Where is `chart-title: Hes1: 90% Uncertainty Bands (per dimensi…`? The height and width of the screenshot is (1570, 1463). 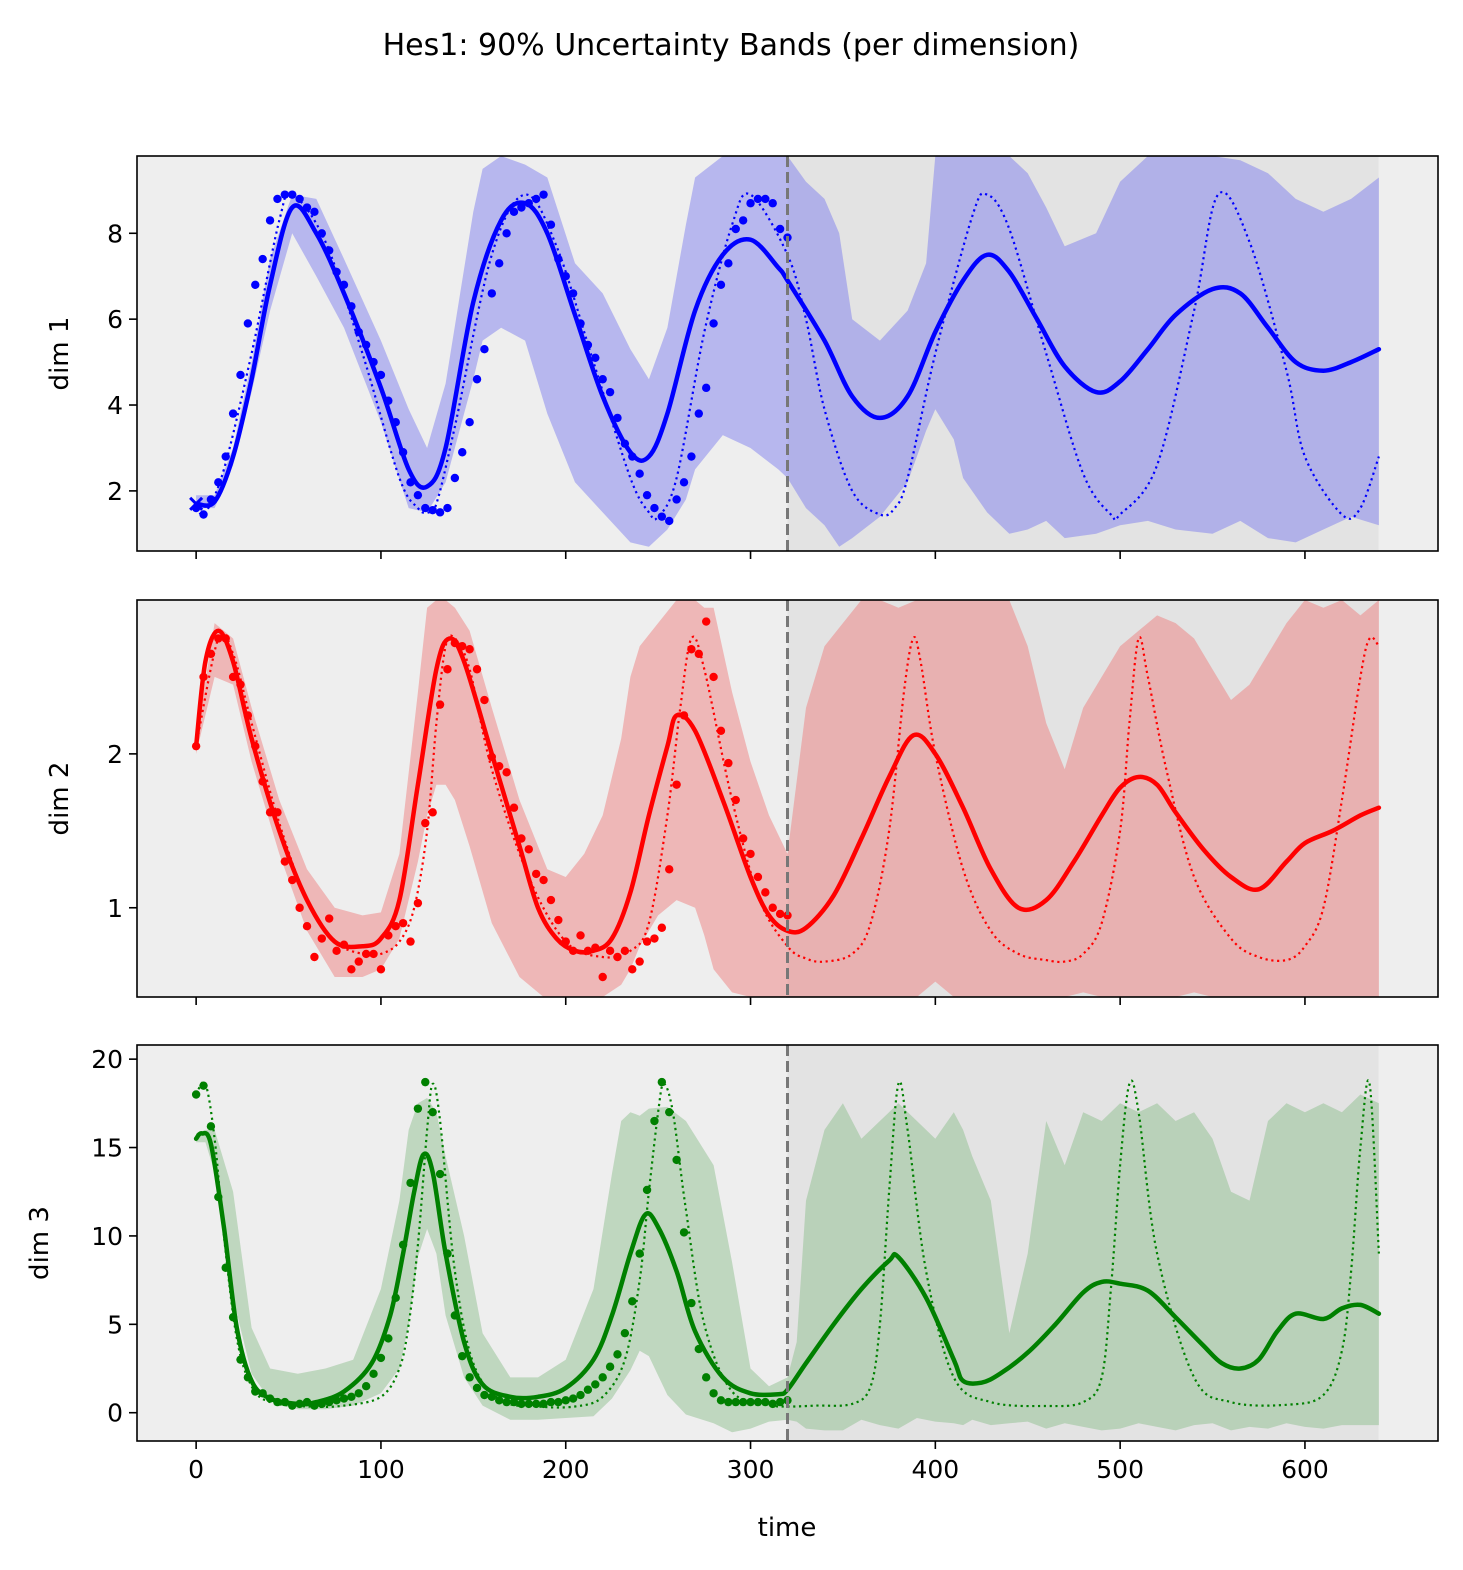 chart-title: Hes1: 90% Uncertainty Bands (per dimensi… is located at coordinates (731, 45).